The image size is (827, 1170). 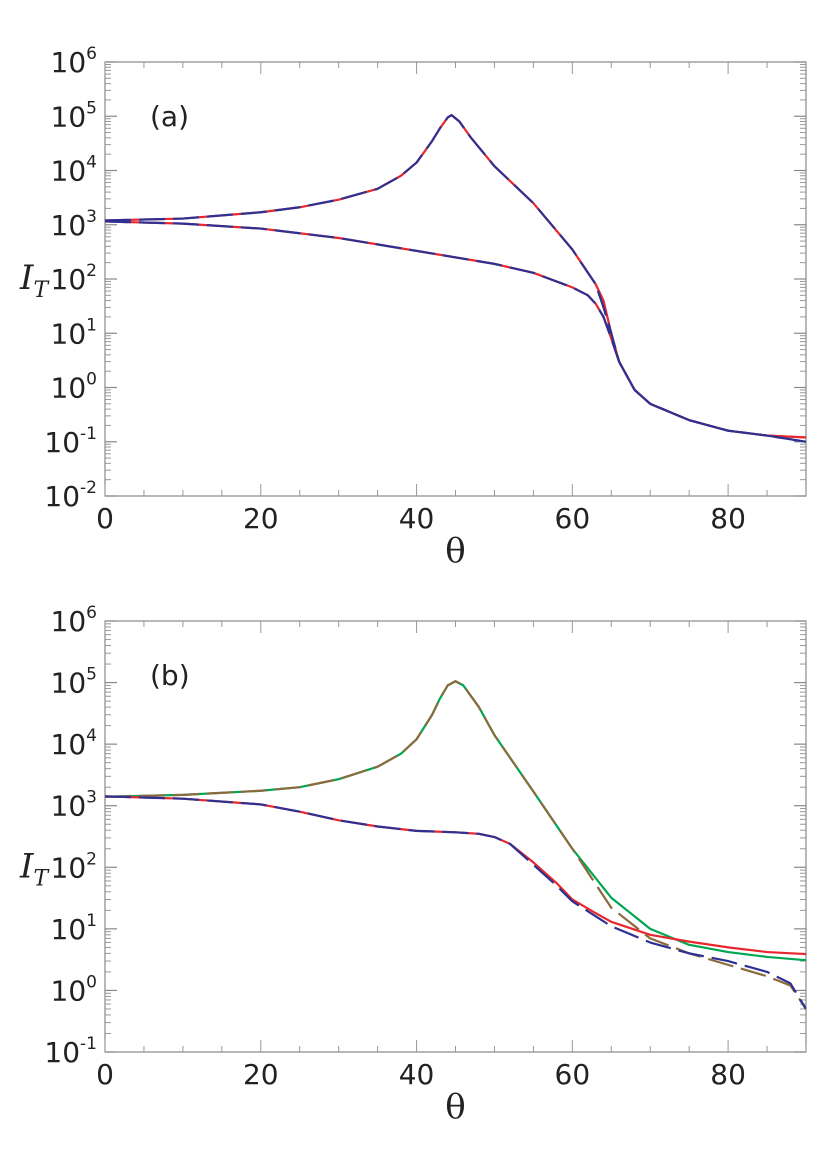 What do you see at coordinates (169, 116) in the screenshot?
I see `panel-label: (a)` at bounding box center [169, 116].